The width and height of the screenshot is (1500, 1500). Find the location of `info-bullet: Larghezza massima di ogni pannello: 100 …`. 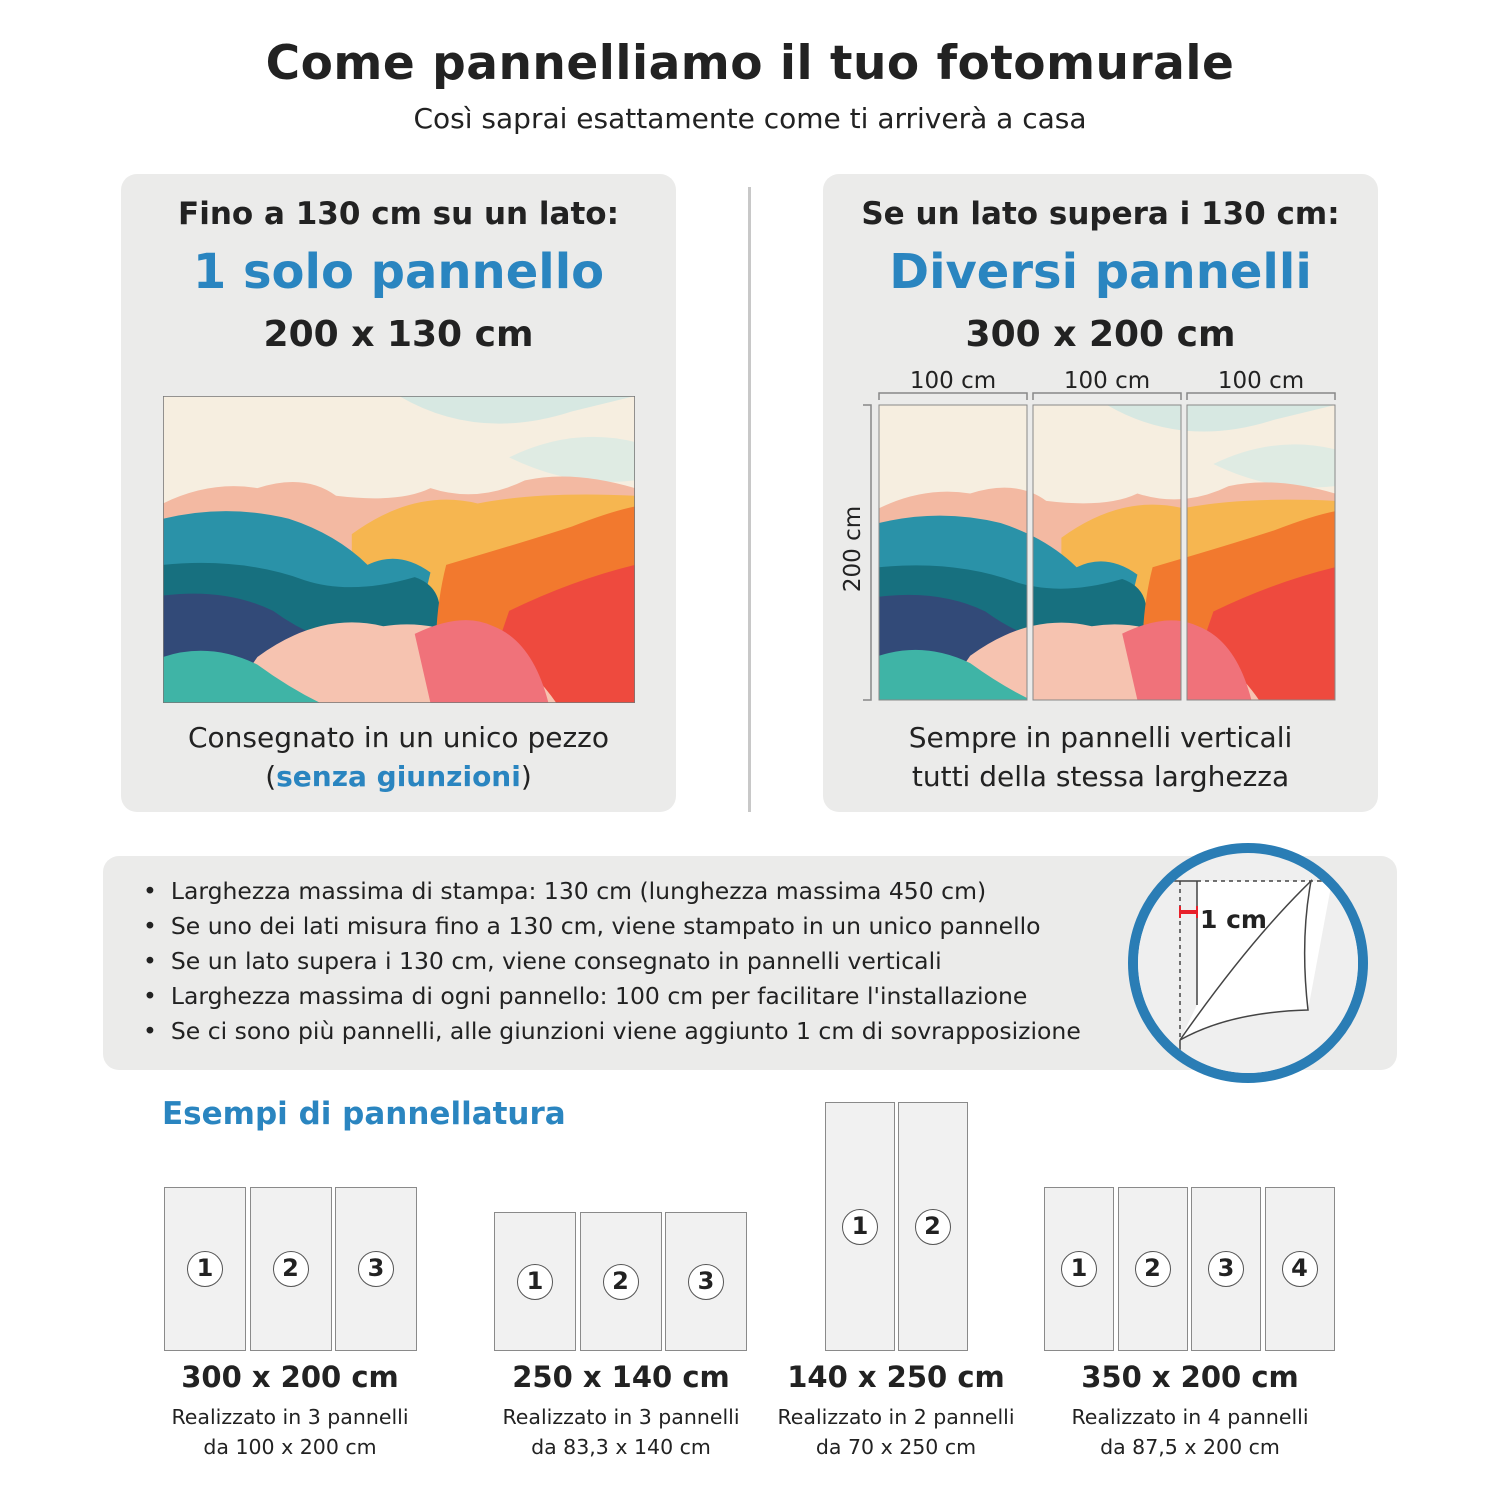

info-bullet: Larghezza massima di ogni pannello: 100 … is located at coordinates (612, 996).